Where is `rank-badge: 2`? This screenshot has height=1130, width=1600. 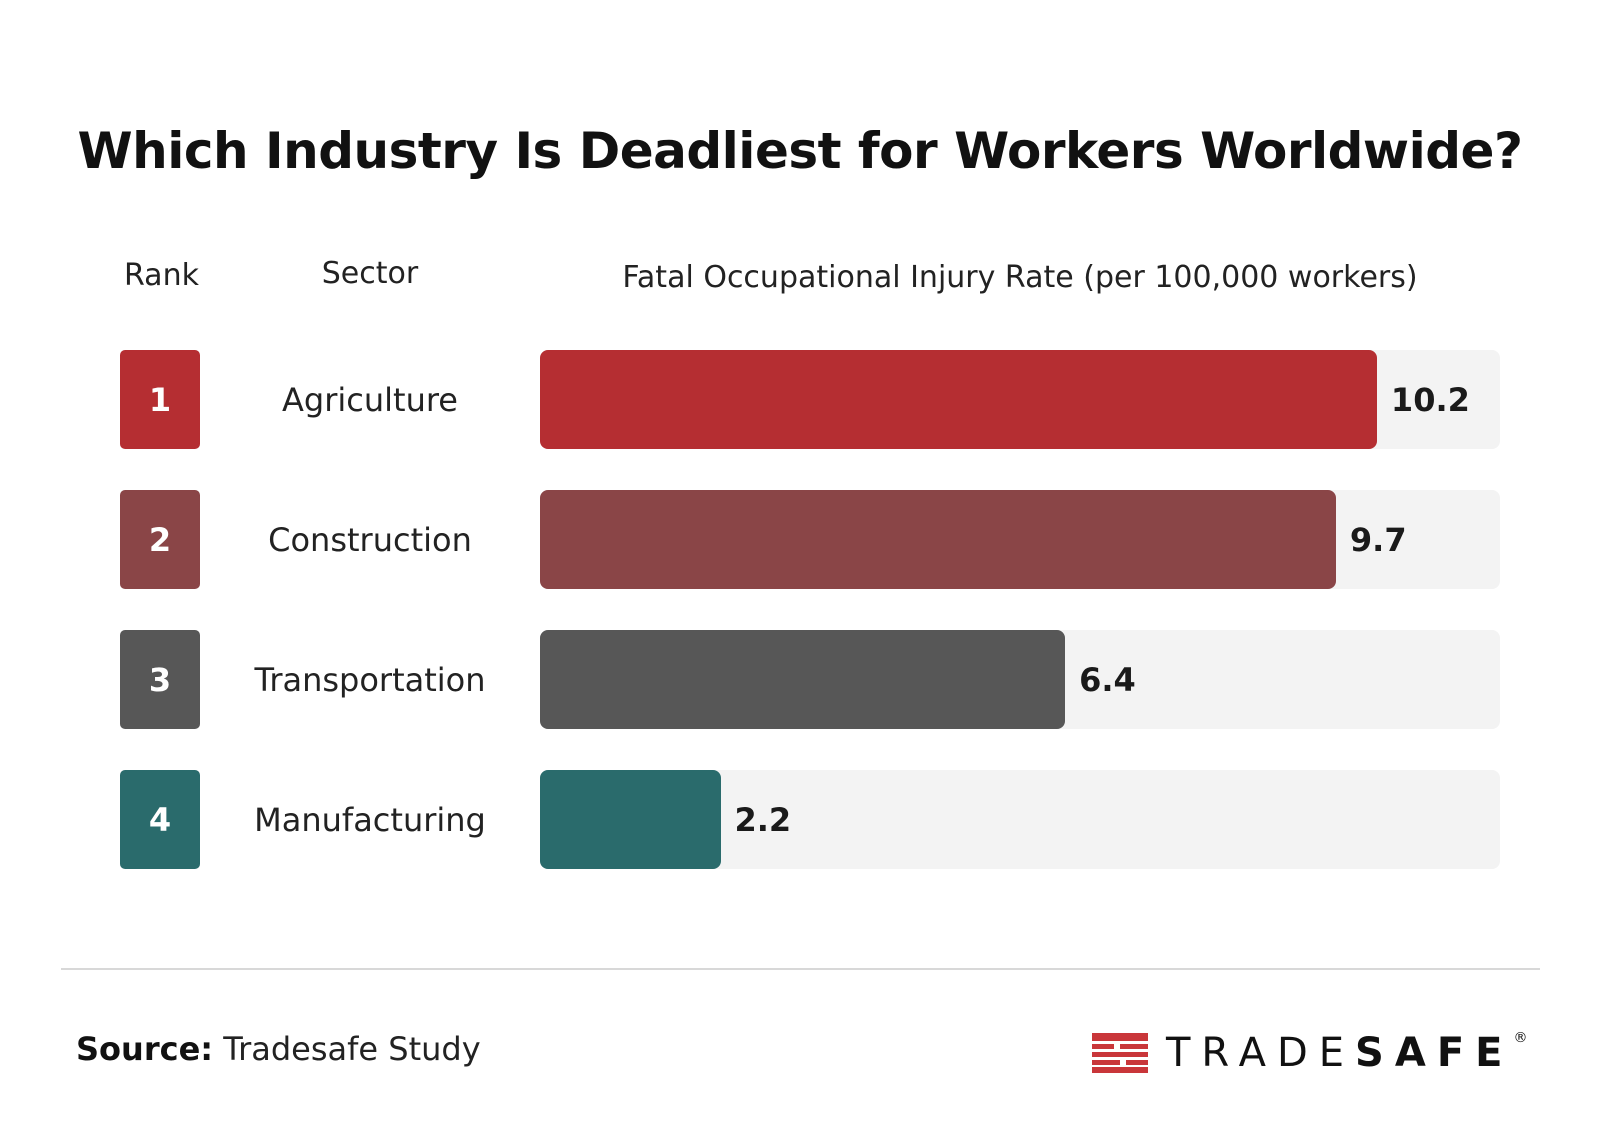
rank-badge: 2 is located at coordinates (160, 539).